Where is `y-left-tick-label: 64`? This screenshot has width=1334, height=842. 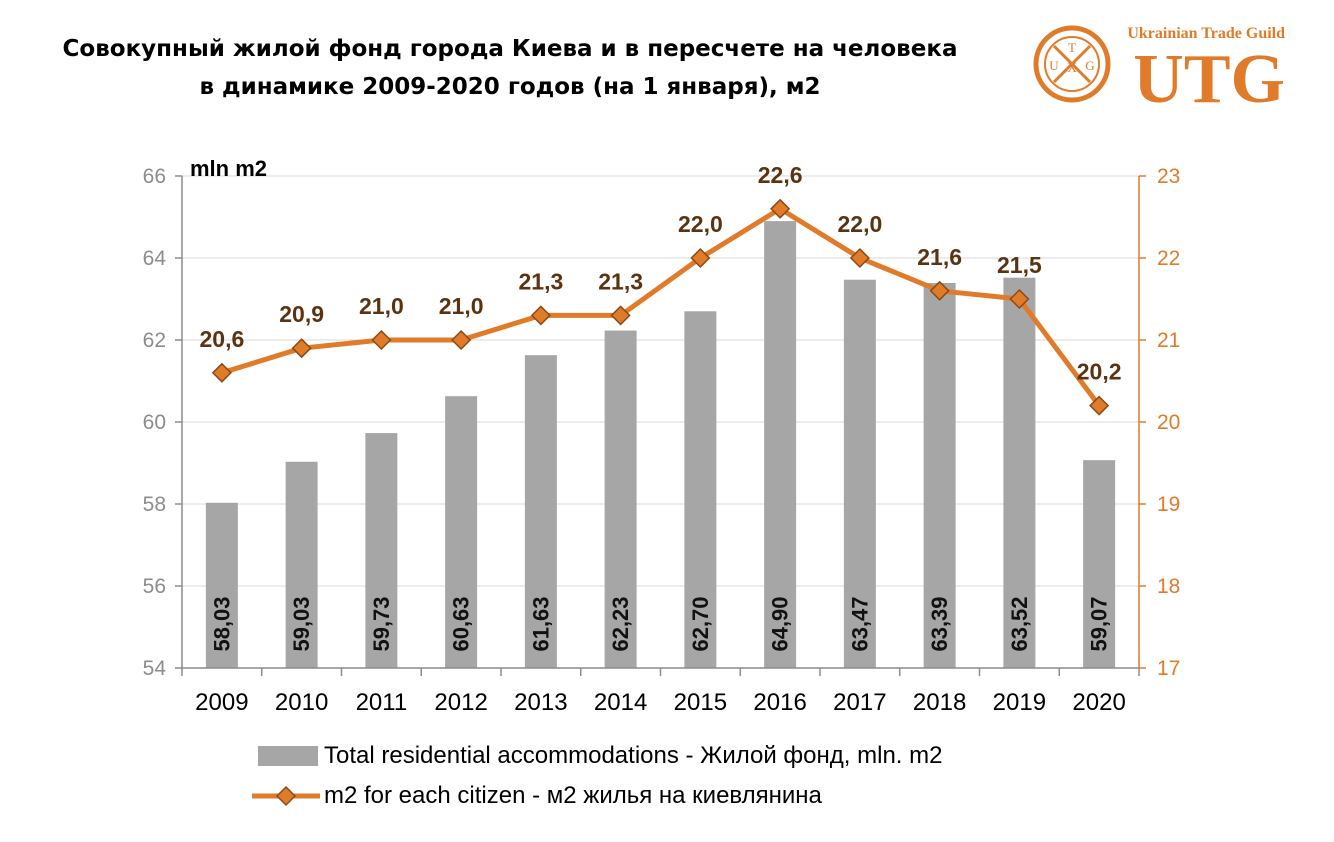 y-left-tick-label: 64 is located at coordinates (155, 258).